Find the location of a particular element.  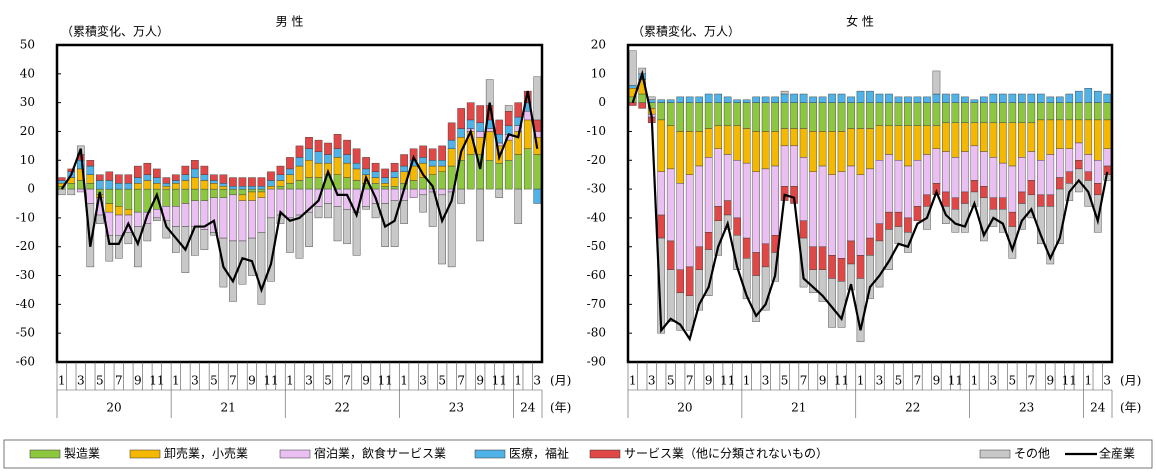

y-tick-label: -80 is located at coordinates (596, 333).